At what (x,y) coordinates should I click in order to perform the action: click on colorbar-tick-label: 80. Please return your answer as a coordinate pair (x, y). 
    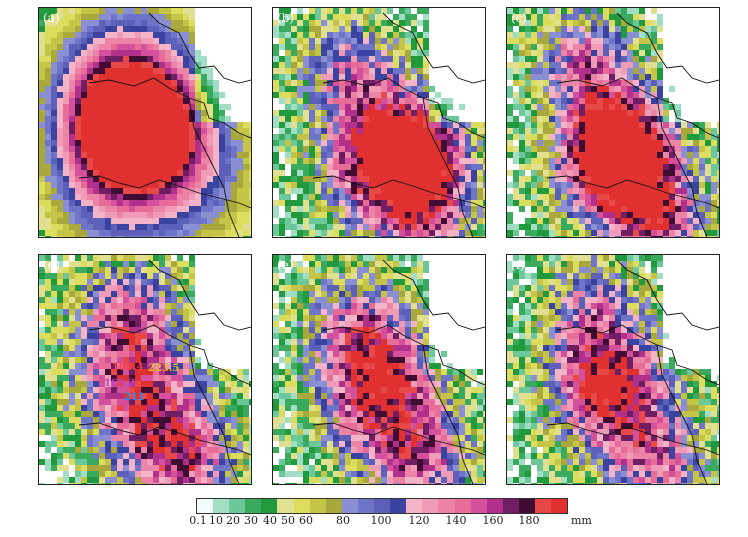
    Looking at the image, I should click on (343, 520).